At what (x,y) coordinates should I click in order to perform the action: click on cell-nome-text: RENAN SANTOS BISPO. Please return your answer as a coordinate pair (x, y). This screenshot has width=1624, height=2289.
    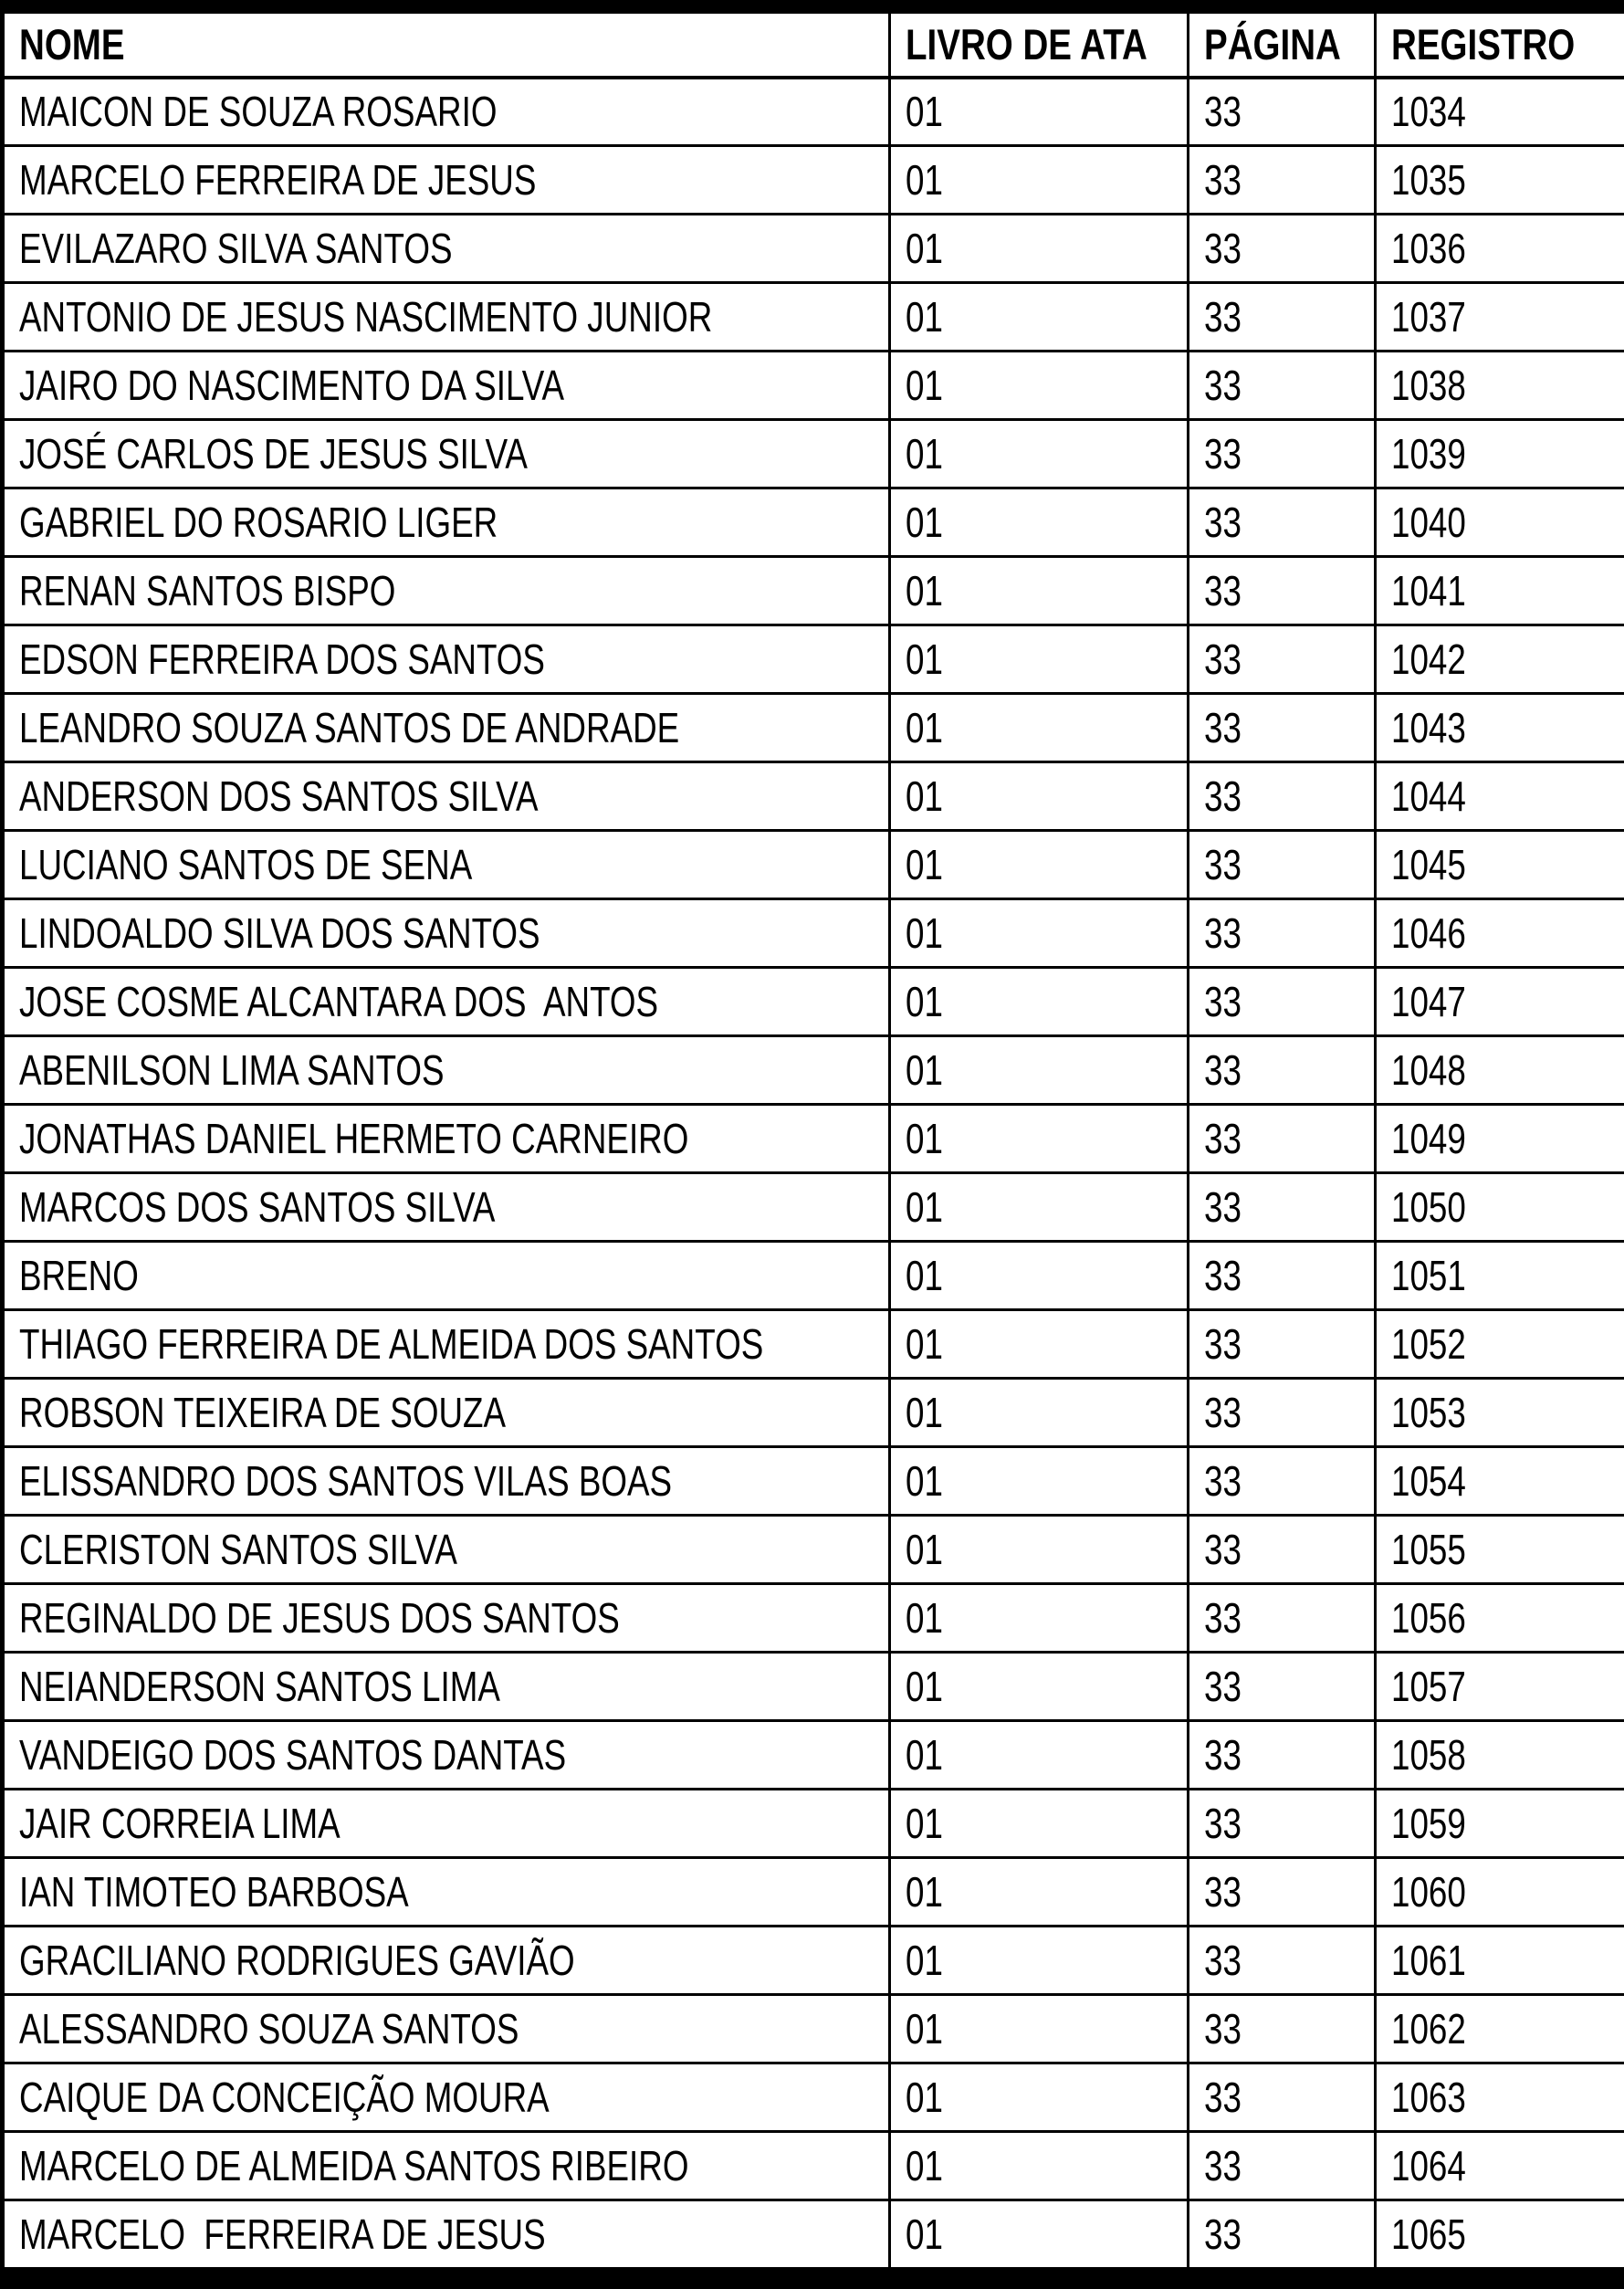
    Looking at the image, I should click on (207, 590).